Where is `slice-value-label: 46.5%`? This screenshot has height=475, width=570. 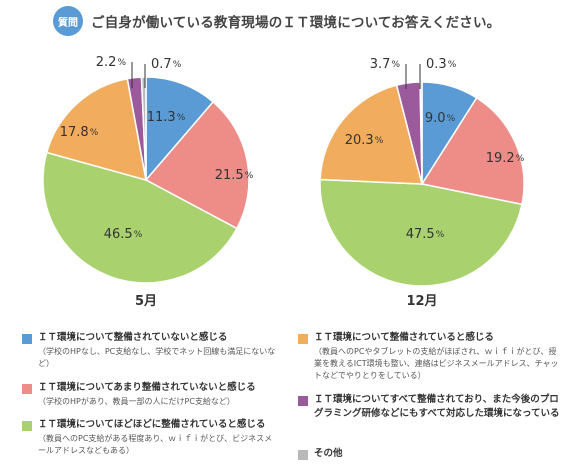
slice-value-label: 46.5% is located at coordinates (123, 234).